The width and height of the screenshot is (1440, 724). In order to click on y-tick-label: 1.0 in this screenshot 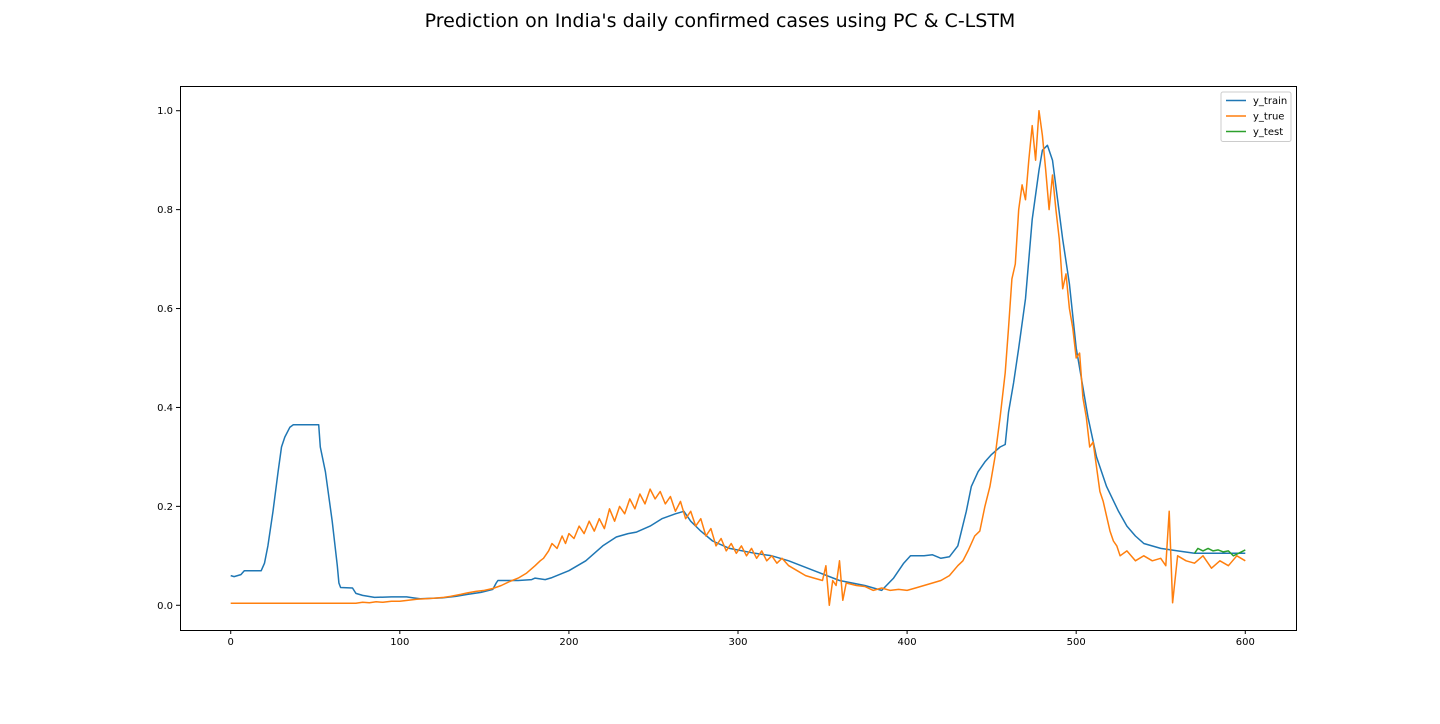, I will do `click(165, 111)`.